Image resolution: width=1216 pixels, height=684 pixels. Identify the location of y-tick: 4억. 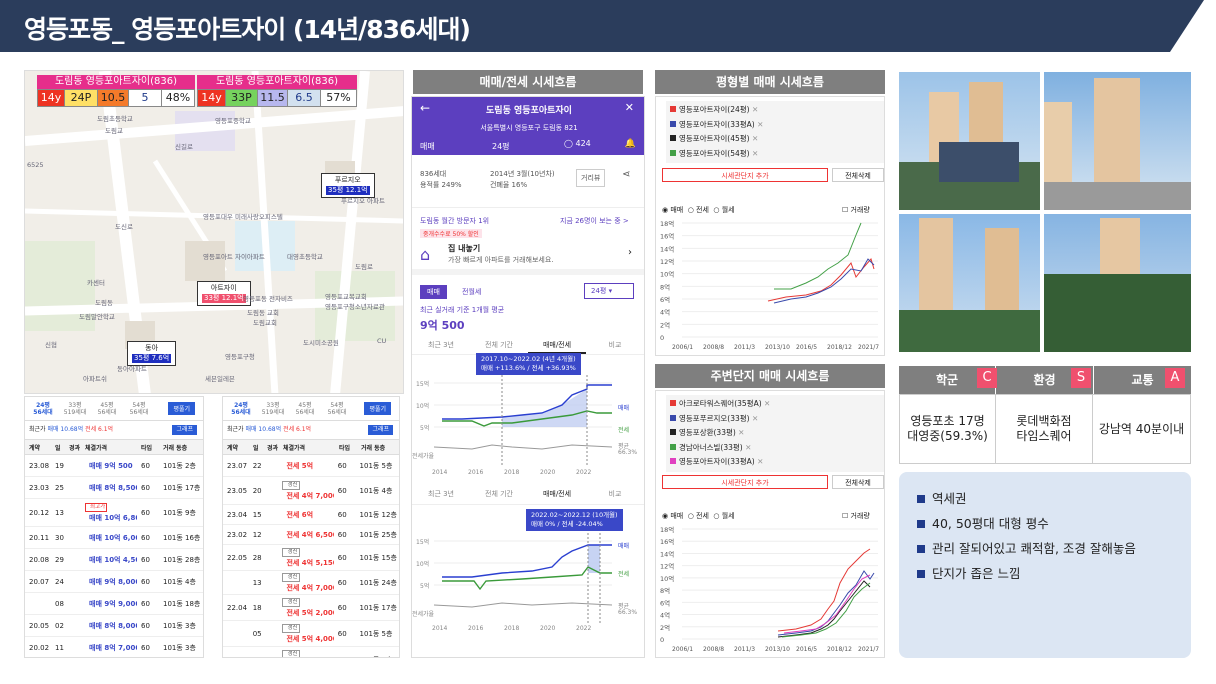
(665, 616).